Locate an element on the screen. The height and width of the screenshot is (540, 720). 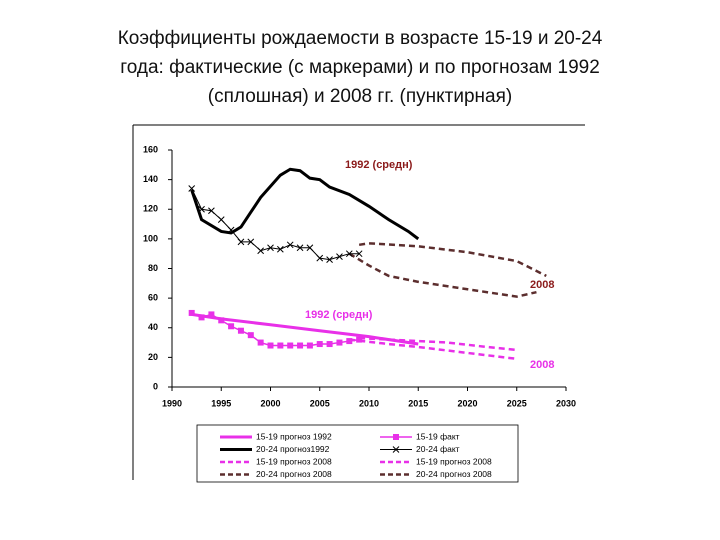
legend-label: 15-19 прогноз 1992 is located at coordinates (294, 436).